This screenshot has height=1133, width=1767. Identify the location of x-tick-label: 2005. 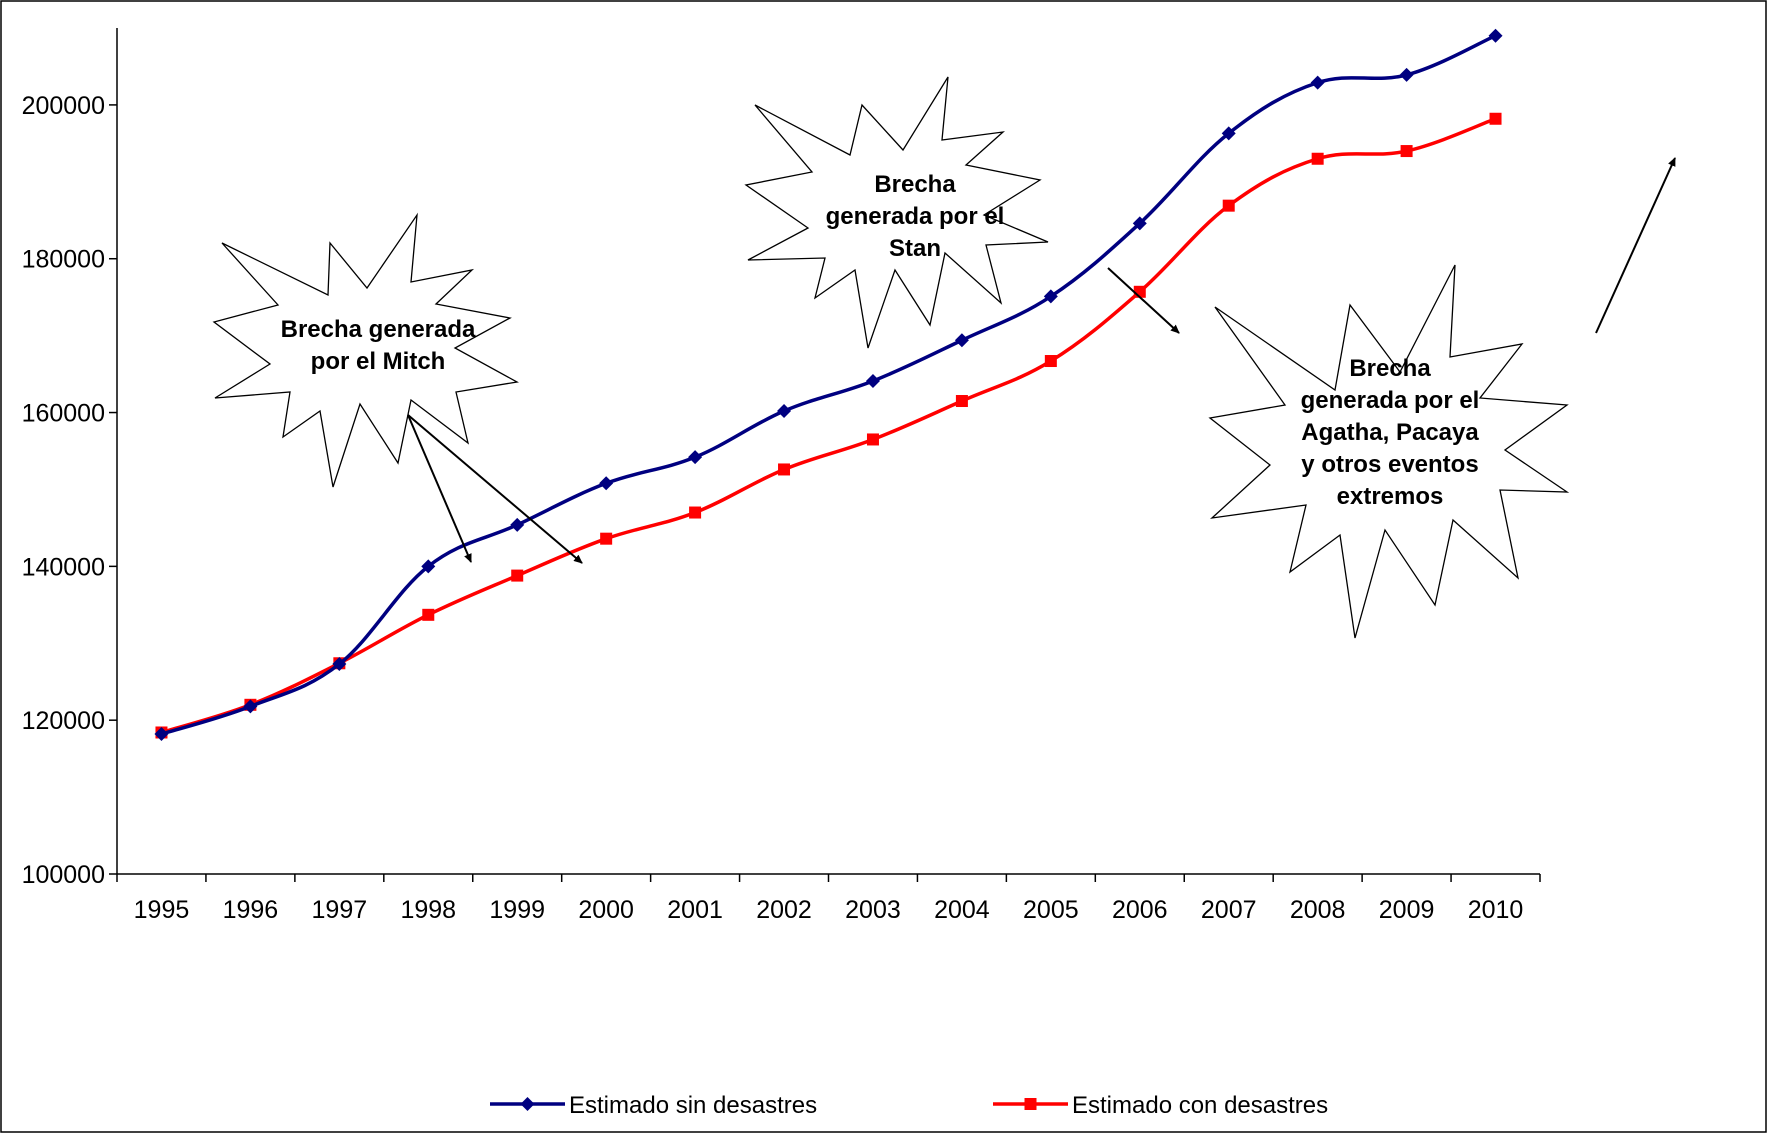
(1051, 910).